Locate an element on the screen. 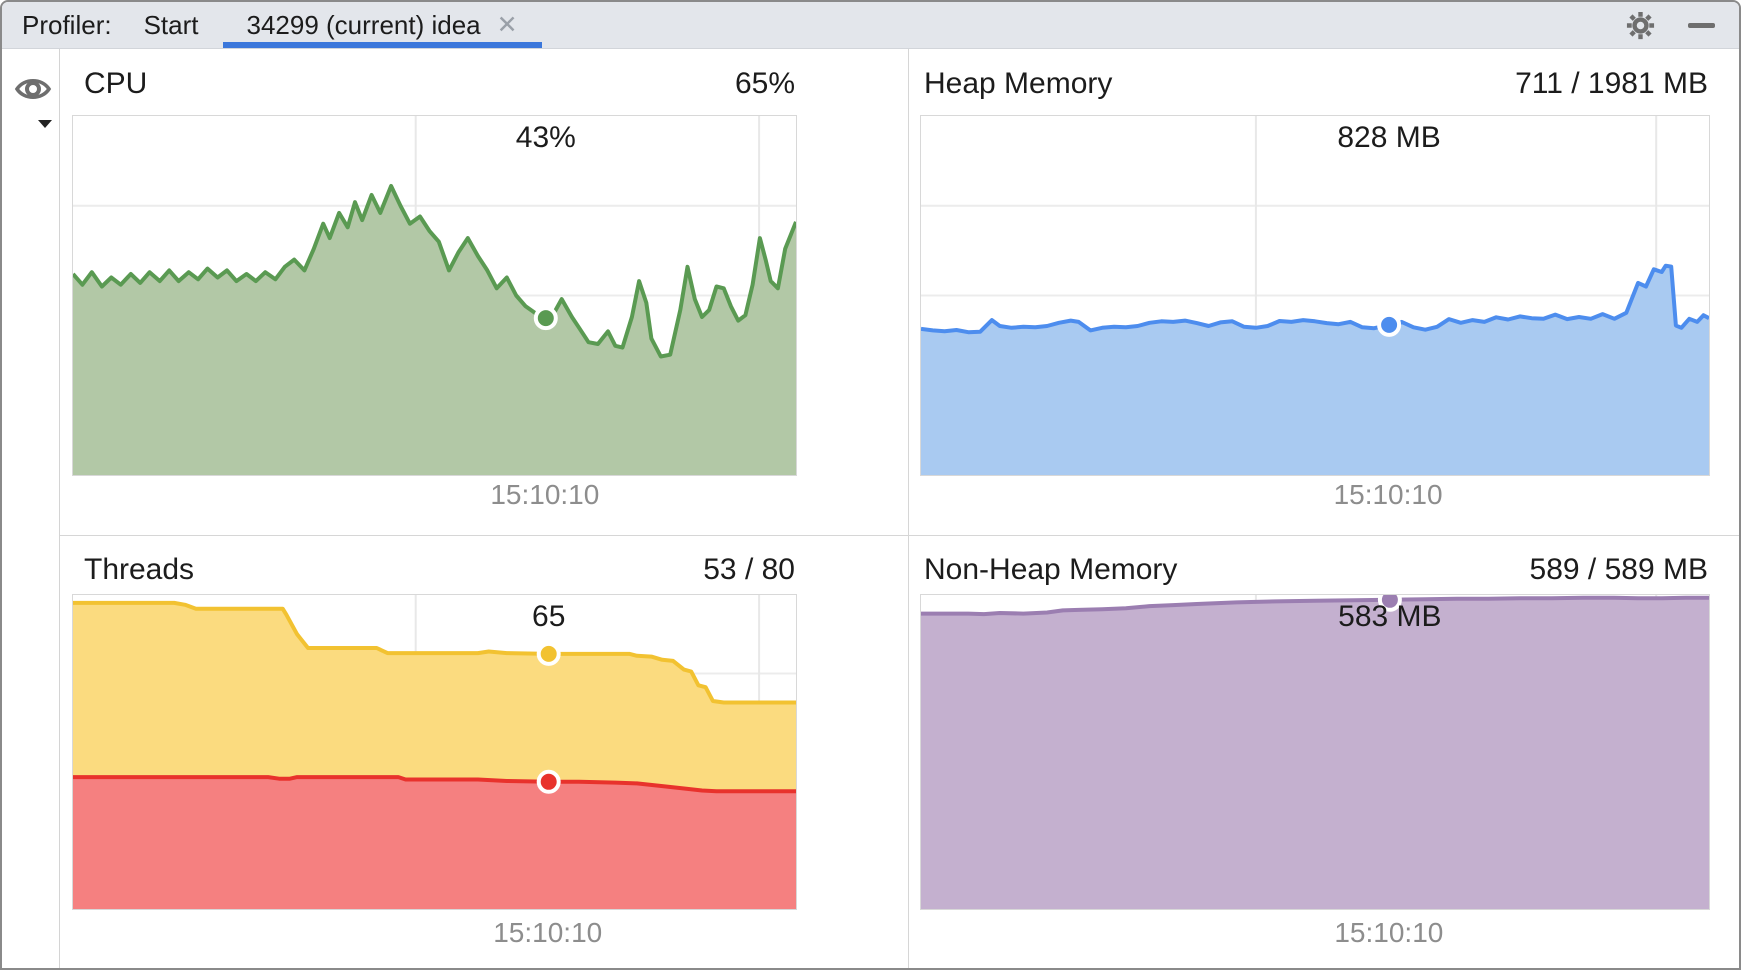  tab-start: Start is located at coordinates (171, 25).